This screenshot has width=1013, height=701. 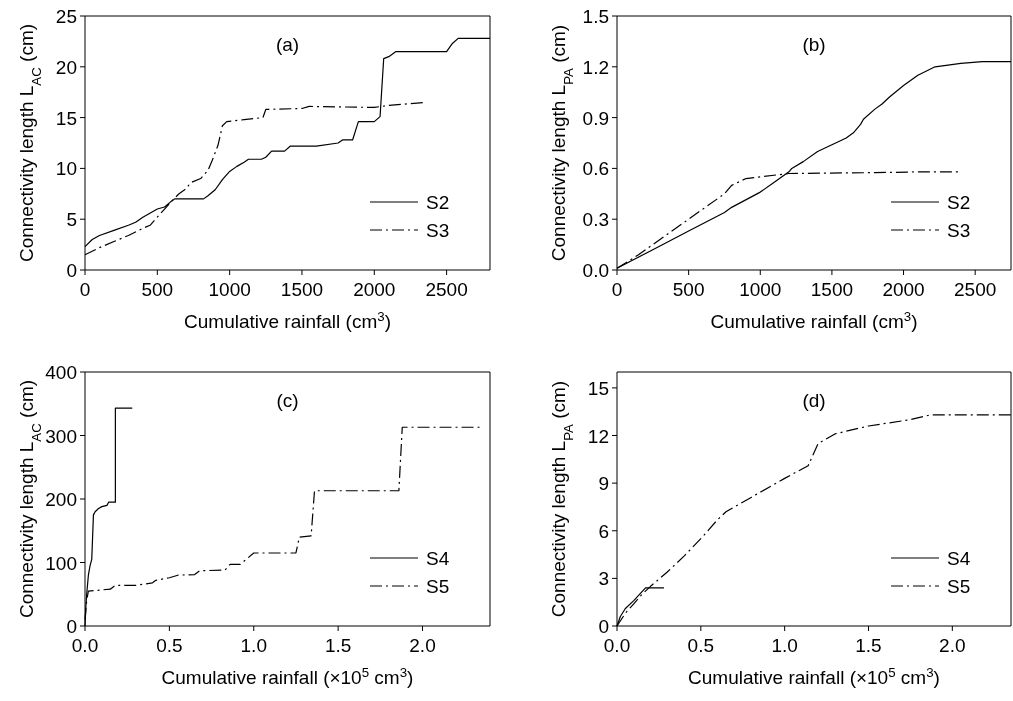 I want to click on y-tick-label: 400, so click(x=61, y=372).